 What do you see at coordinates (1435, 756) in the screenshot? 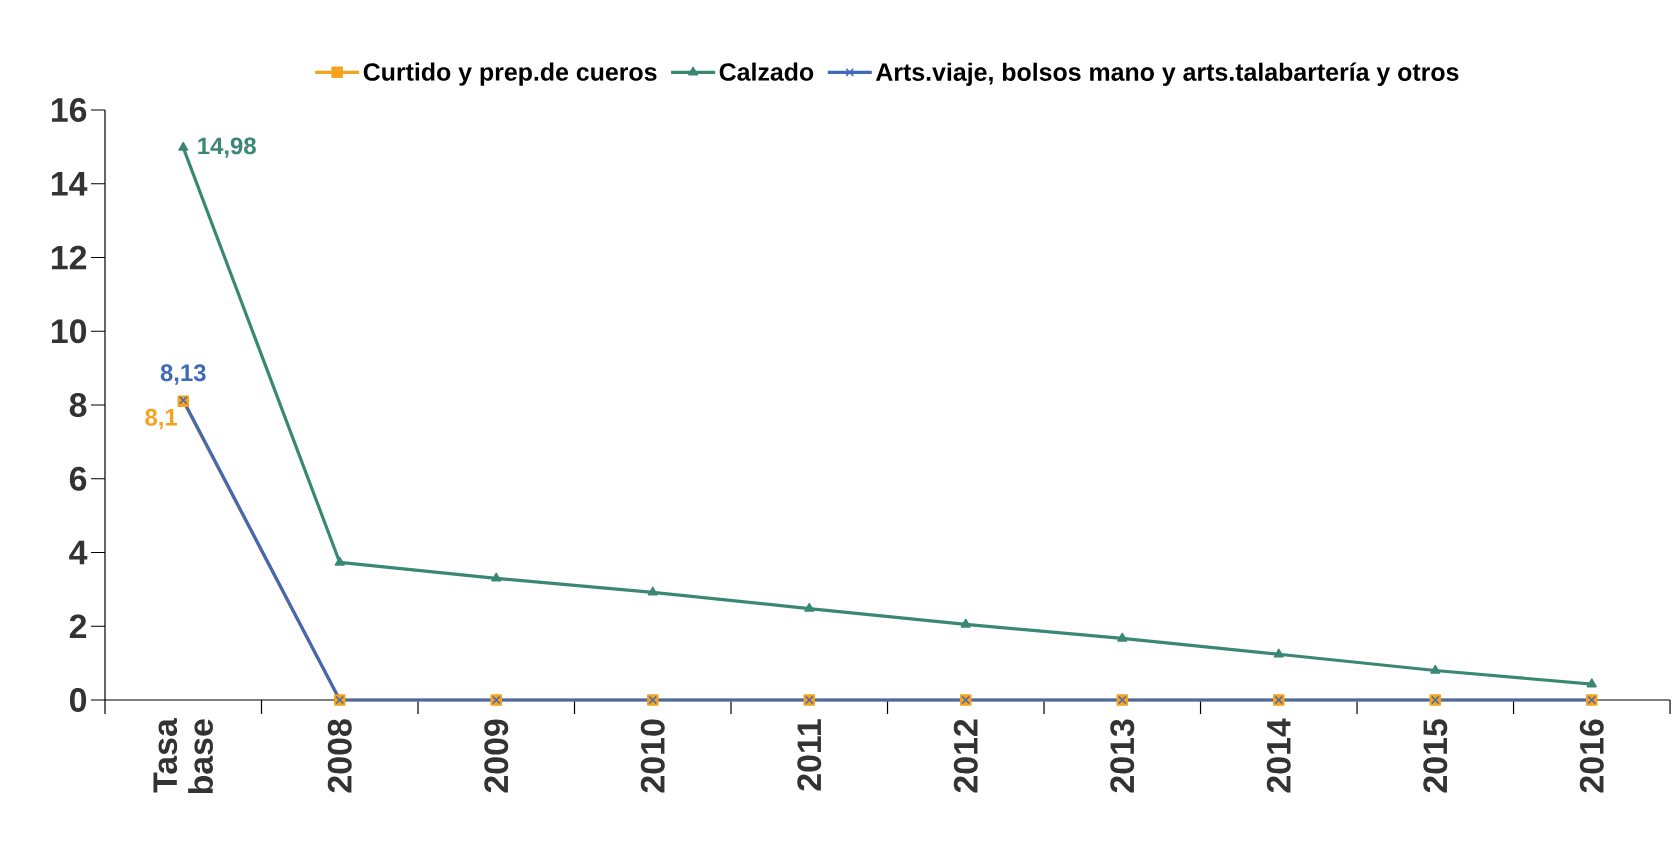
I see `x-tick-label: 2015` at bounding box center [1435, 756].